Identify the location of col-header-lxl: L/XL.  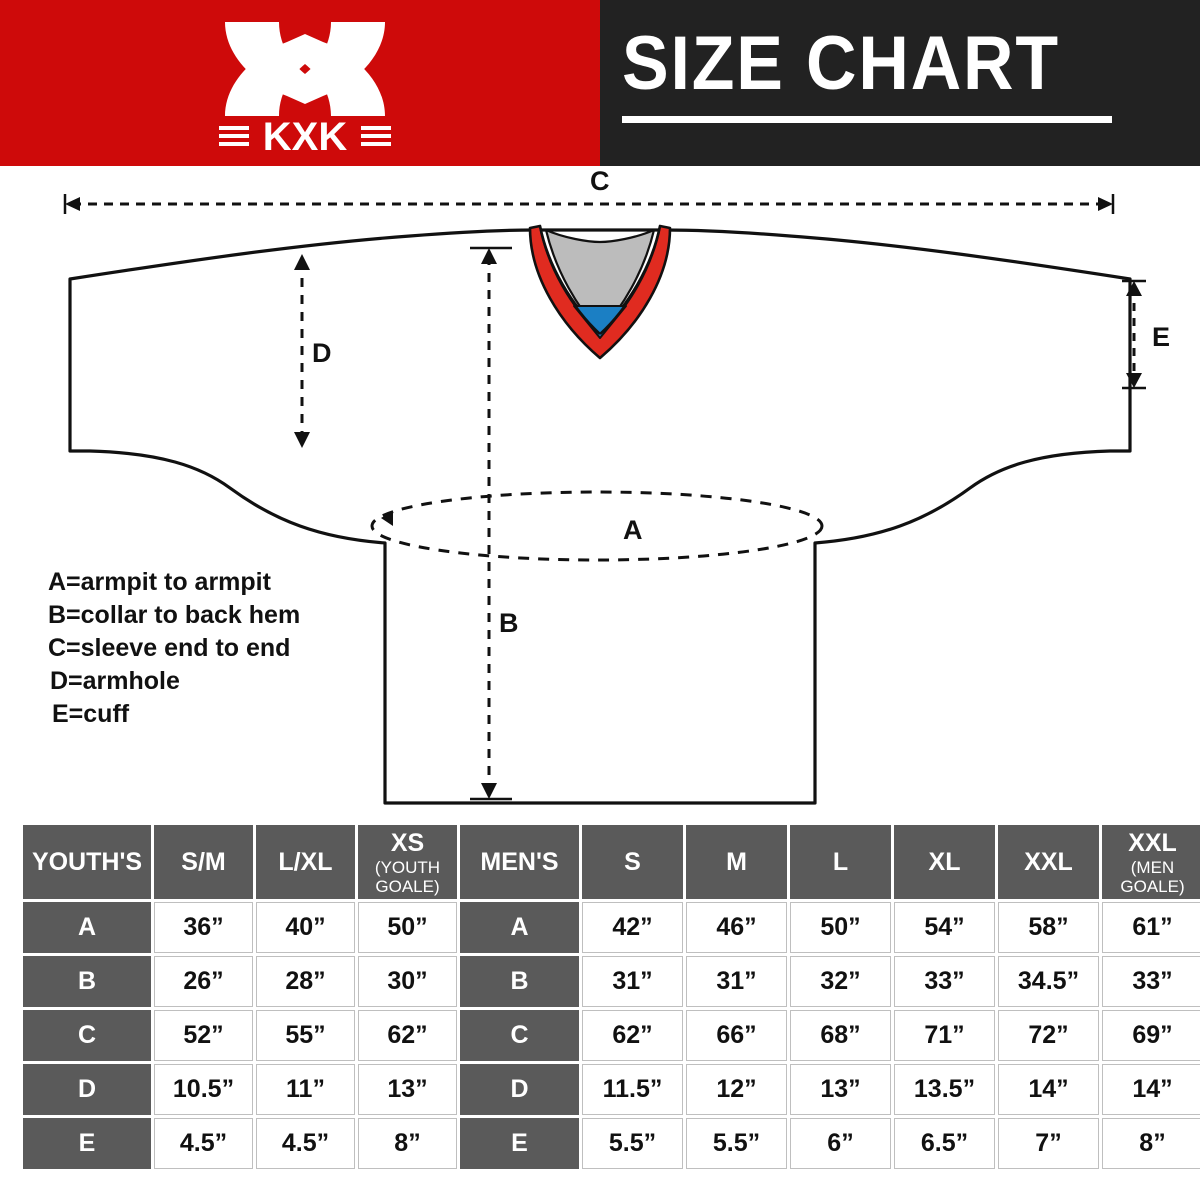
(305, 862).